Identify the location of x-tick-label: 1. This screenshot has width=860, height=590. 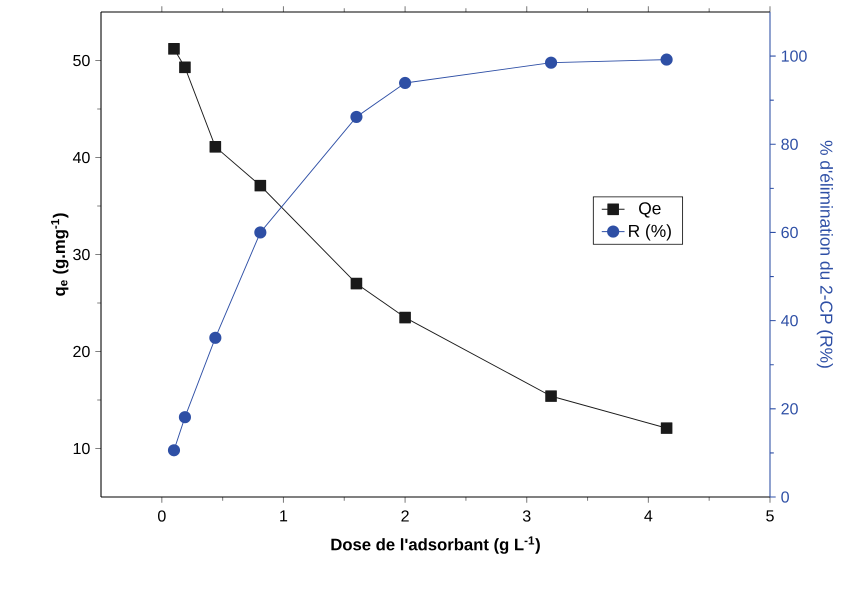
(284, 516).